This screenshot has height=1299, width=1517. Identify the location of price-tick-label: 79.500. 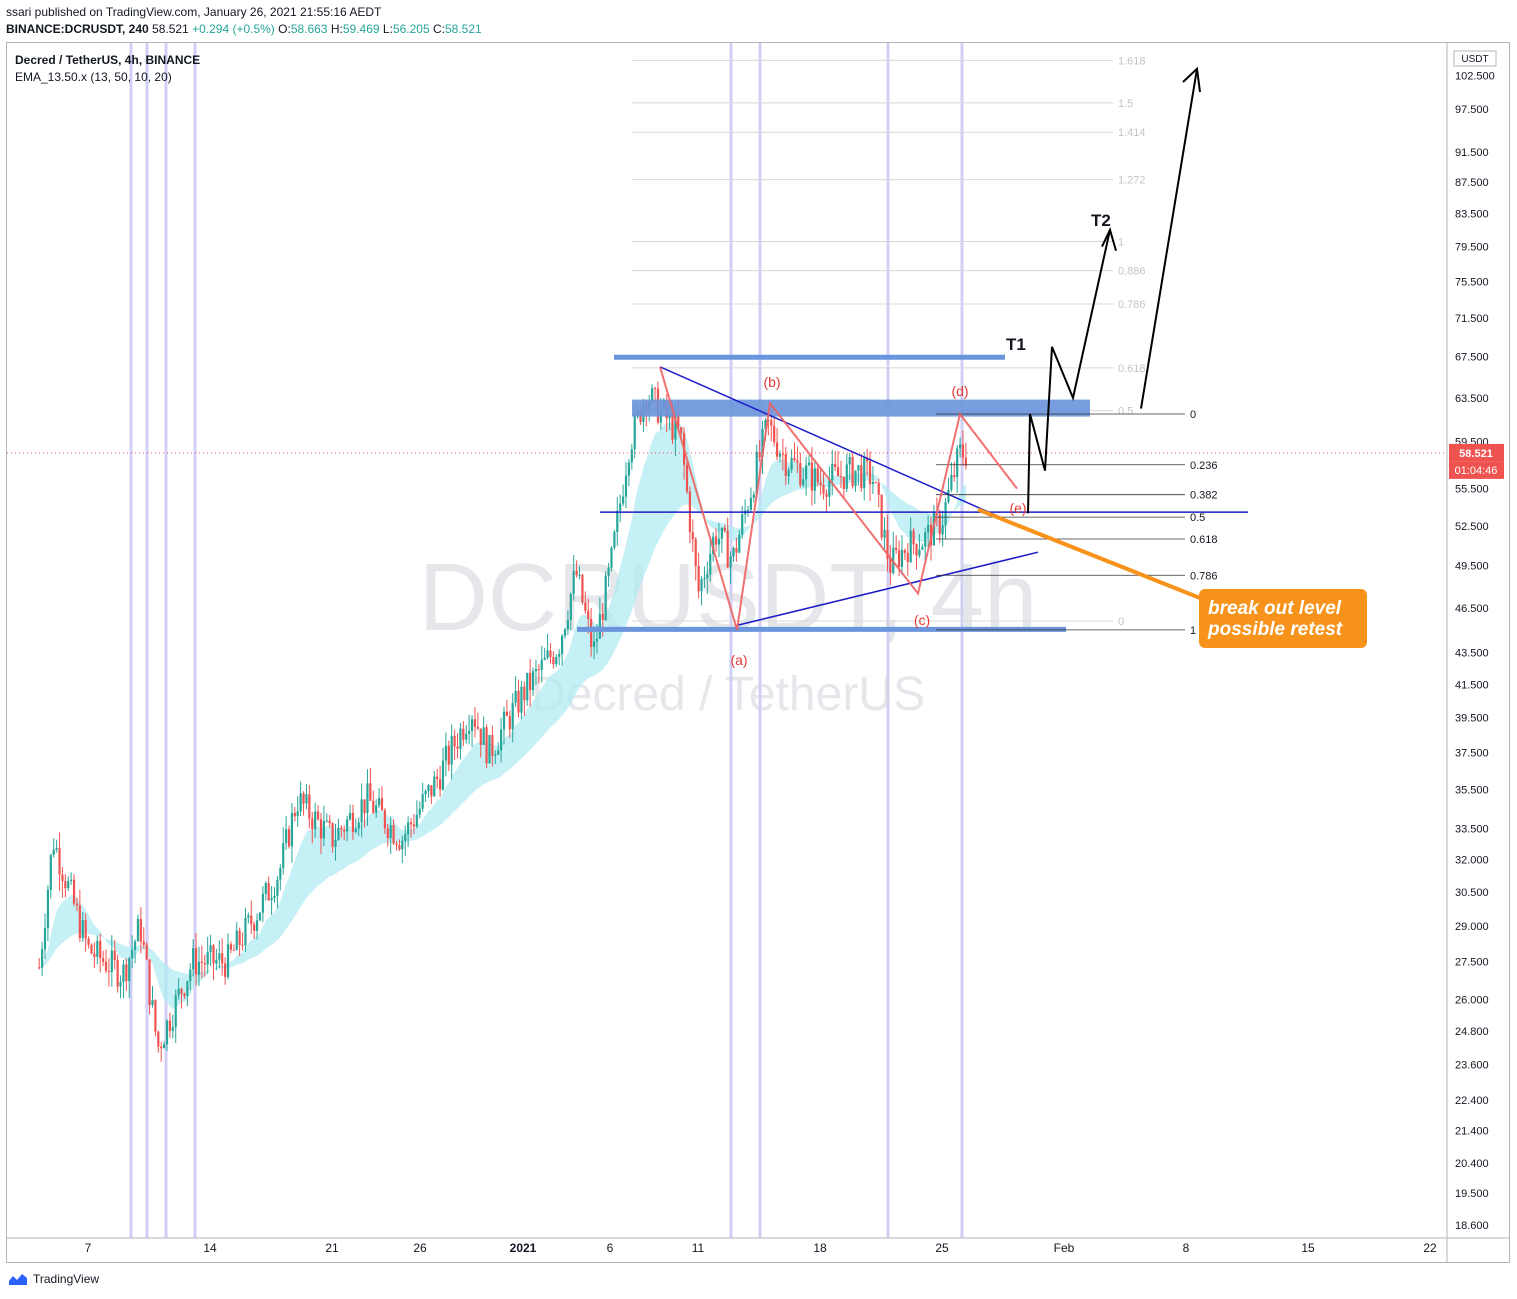
(1472, 248).